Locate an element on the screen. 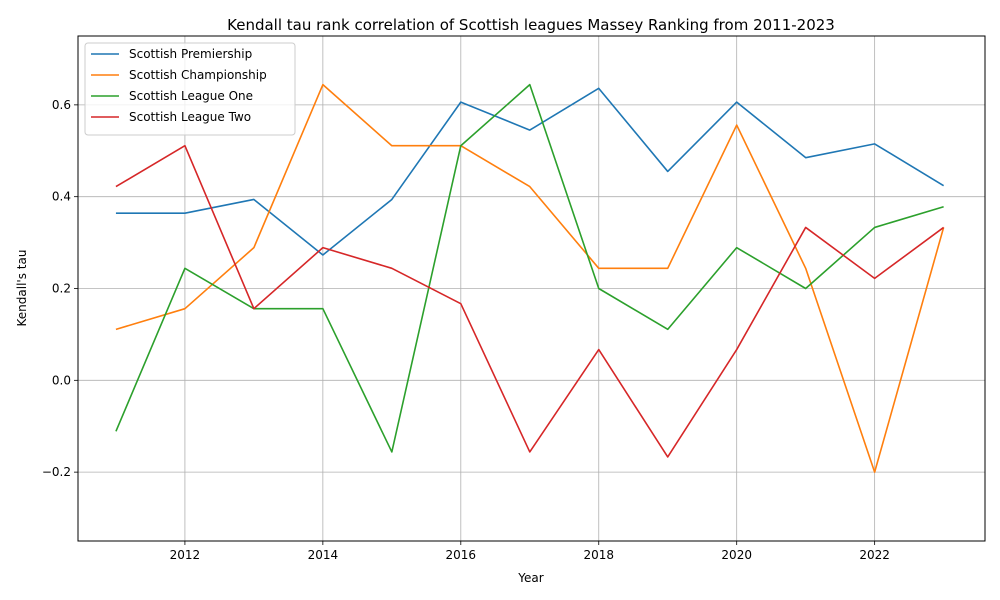 This screenshot has width=1000, height=600. legend-entry: Scottish League One is located at coordinates (191, 96).